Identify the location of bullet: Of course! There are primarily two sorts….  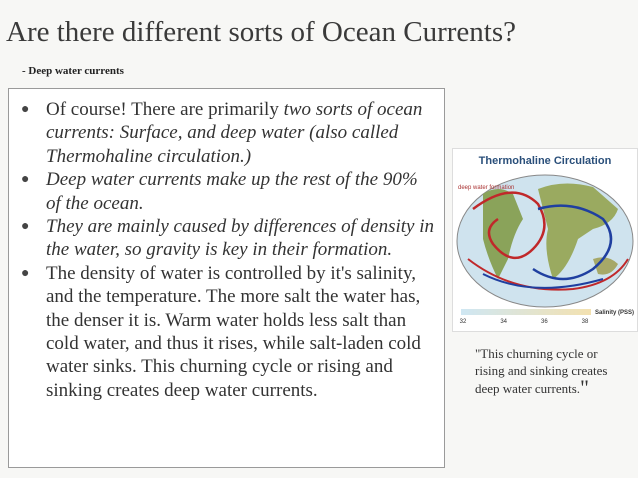
(228, 133).